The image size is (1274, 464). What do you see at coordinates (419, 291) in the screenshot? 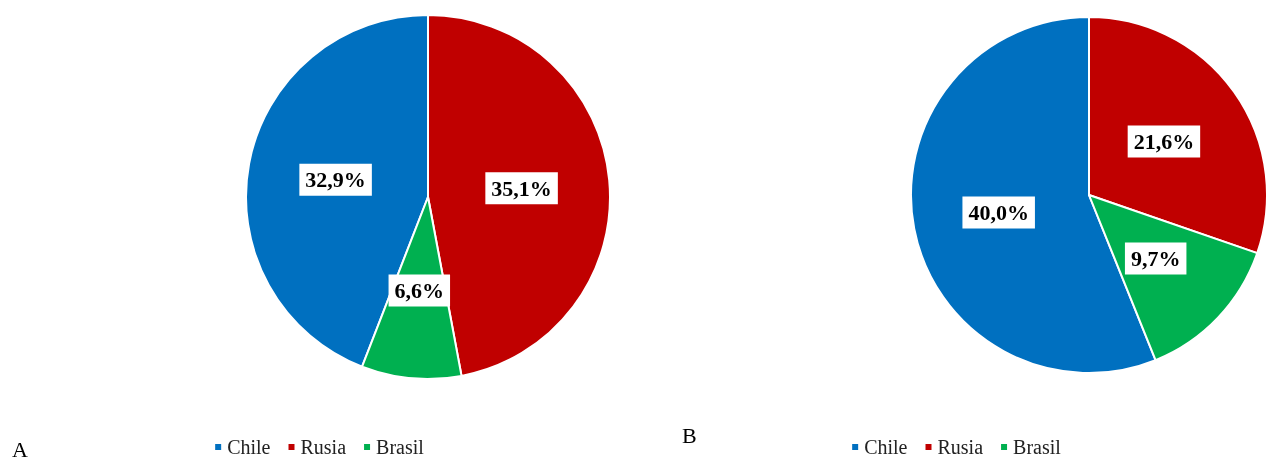
I see `data-label: 6,6%` at bounding box center [419, 291].